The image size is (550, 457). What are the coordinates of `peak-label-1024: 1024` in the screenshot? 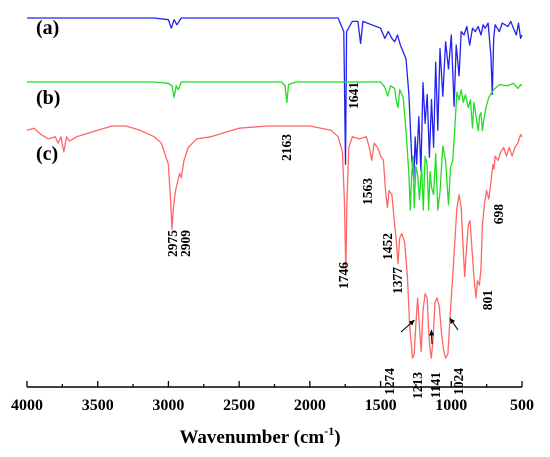 It's located at (458, 381).